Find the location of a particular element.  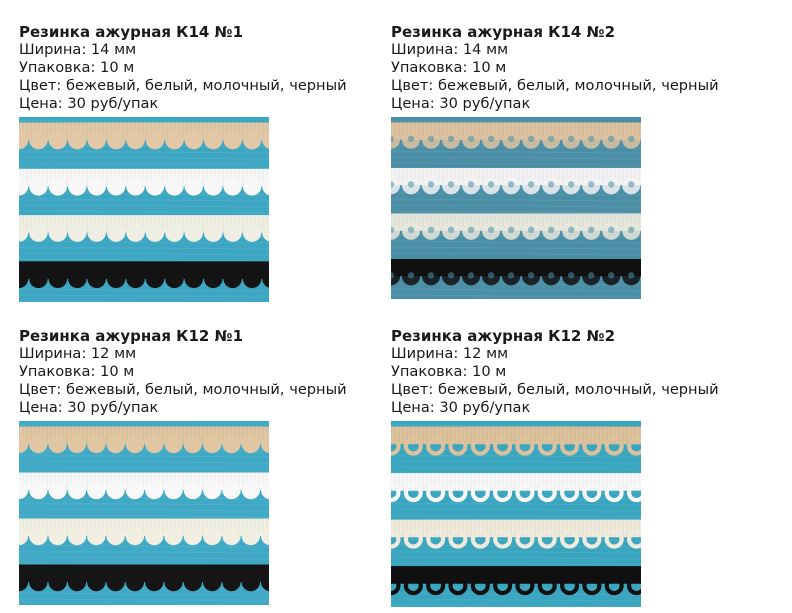

product-title: Резинка ажурная К14 №1 is located at coordinates (131, 32).